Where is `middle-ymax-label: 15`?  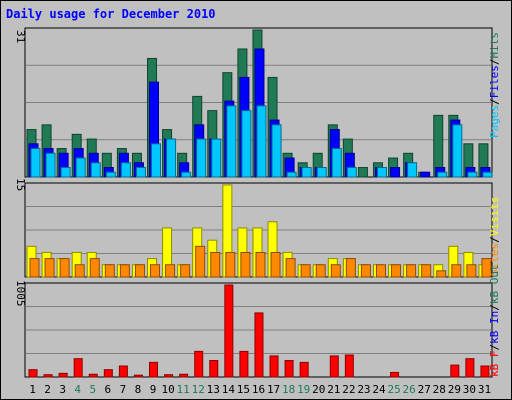
middle-ymax-label: 15 is located at coordinates (20, 184).